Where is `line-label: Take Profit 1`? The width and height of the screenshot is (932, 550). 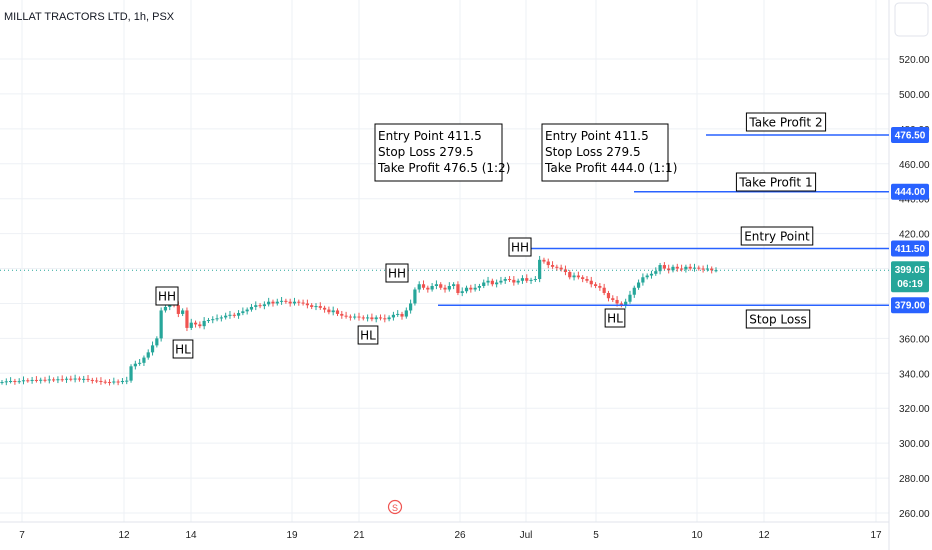
line-label: Take Profit 1 is located at coordinates (776, 182).